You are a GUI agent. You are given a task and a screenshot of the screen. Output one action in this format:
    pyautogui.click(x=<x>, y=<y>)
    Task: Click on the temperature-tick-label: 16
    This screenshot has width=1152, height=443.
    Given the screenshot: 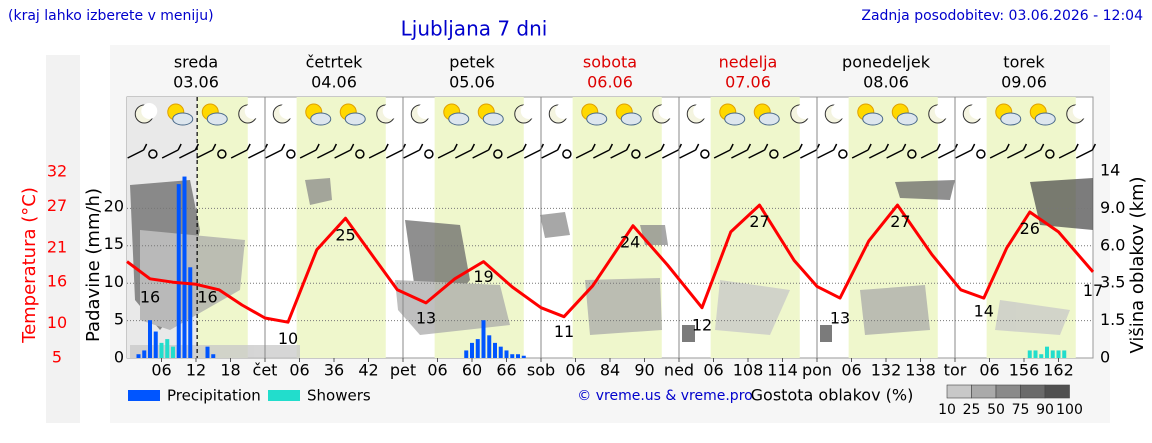 What is the action you would take?
    pyautogui.click(x=57, y=281)
    